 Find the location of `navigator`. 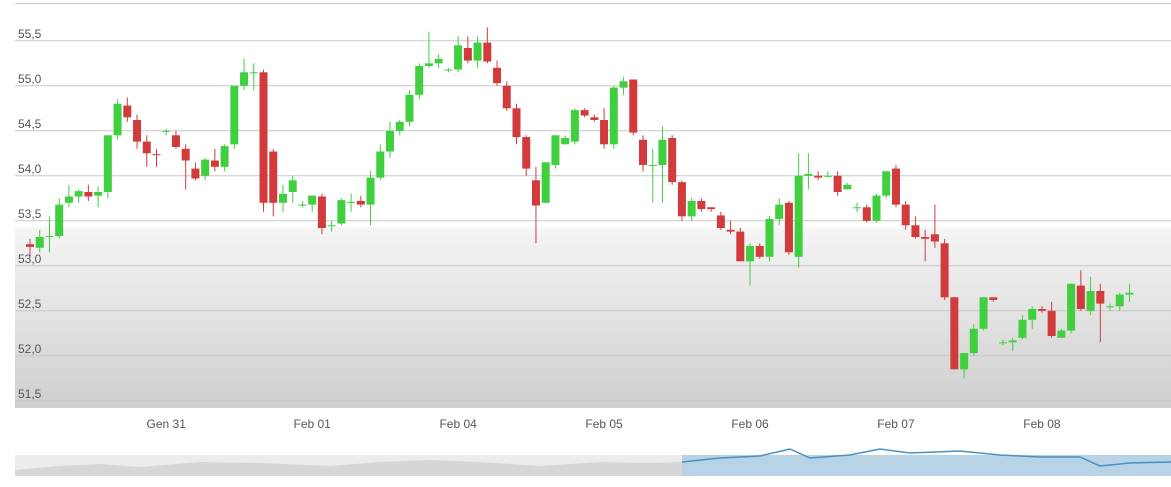

navigator is located at coordinates (593, 462).